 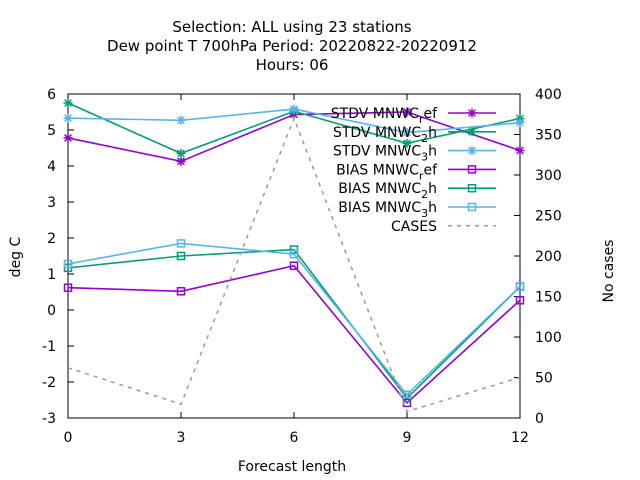 I want to click on legend-entry: BIAS MNWC2h, so click(x=417, y=191).